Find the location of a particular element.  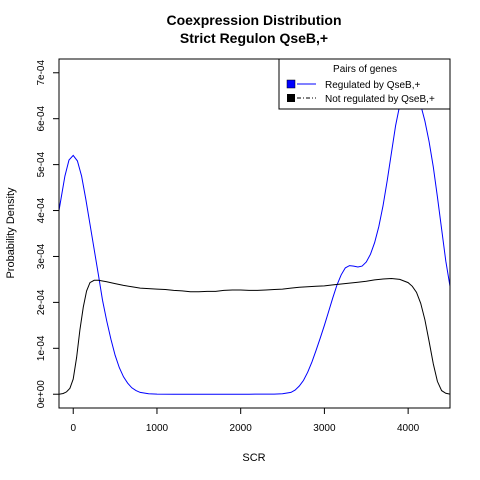

y-tick-label: 3e-04 is located at coordinates (41, 256).